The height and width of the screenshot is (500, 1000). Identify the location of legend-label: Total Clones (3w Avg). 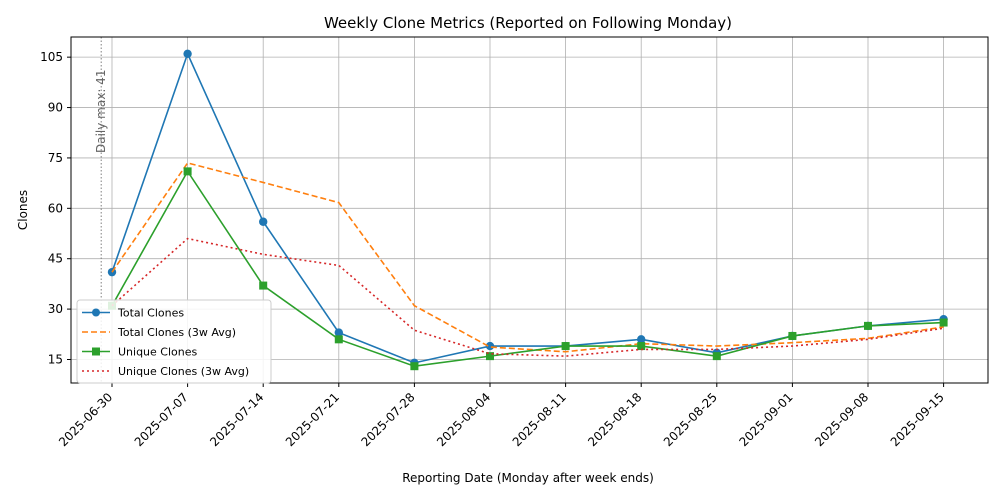
(176, 332).